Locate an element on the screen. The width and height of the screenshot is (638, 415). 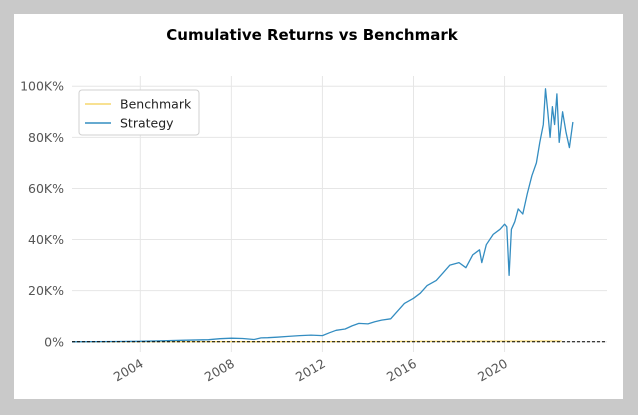
x-tick-label: 2020 is located at coordinates (492, 370).